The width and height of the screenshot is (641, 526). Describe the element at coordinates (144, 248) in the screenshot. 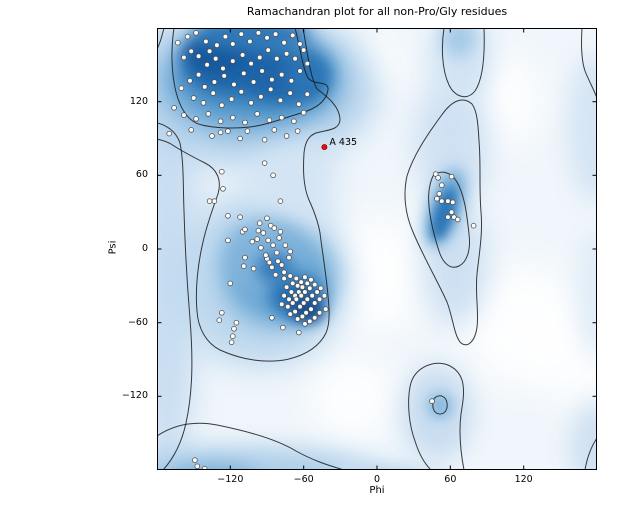

I see `y-tick-label: 0` at that location.